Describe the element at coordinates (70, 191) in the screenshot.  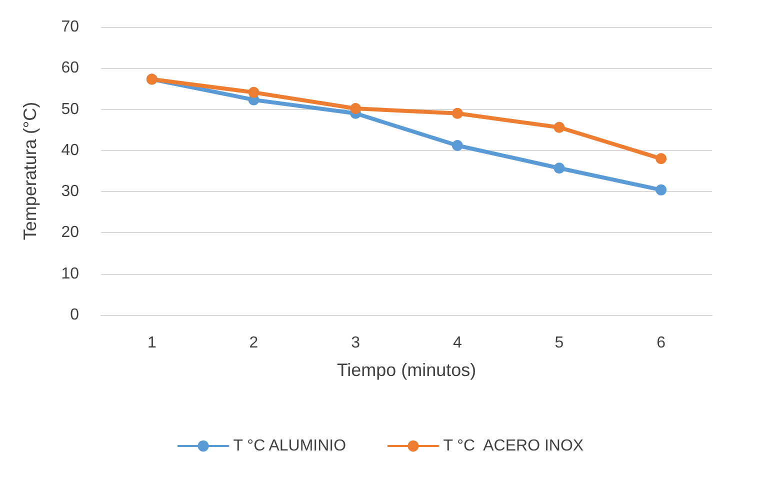
I see `y-tick-label: 30` at that location.